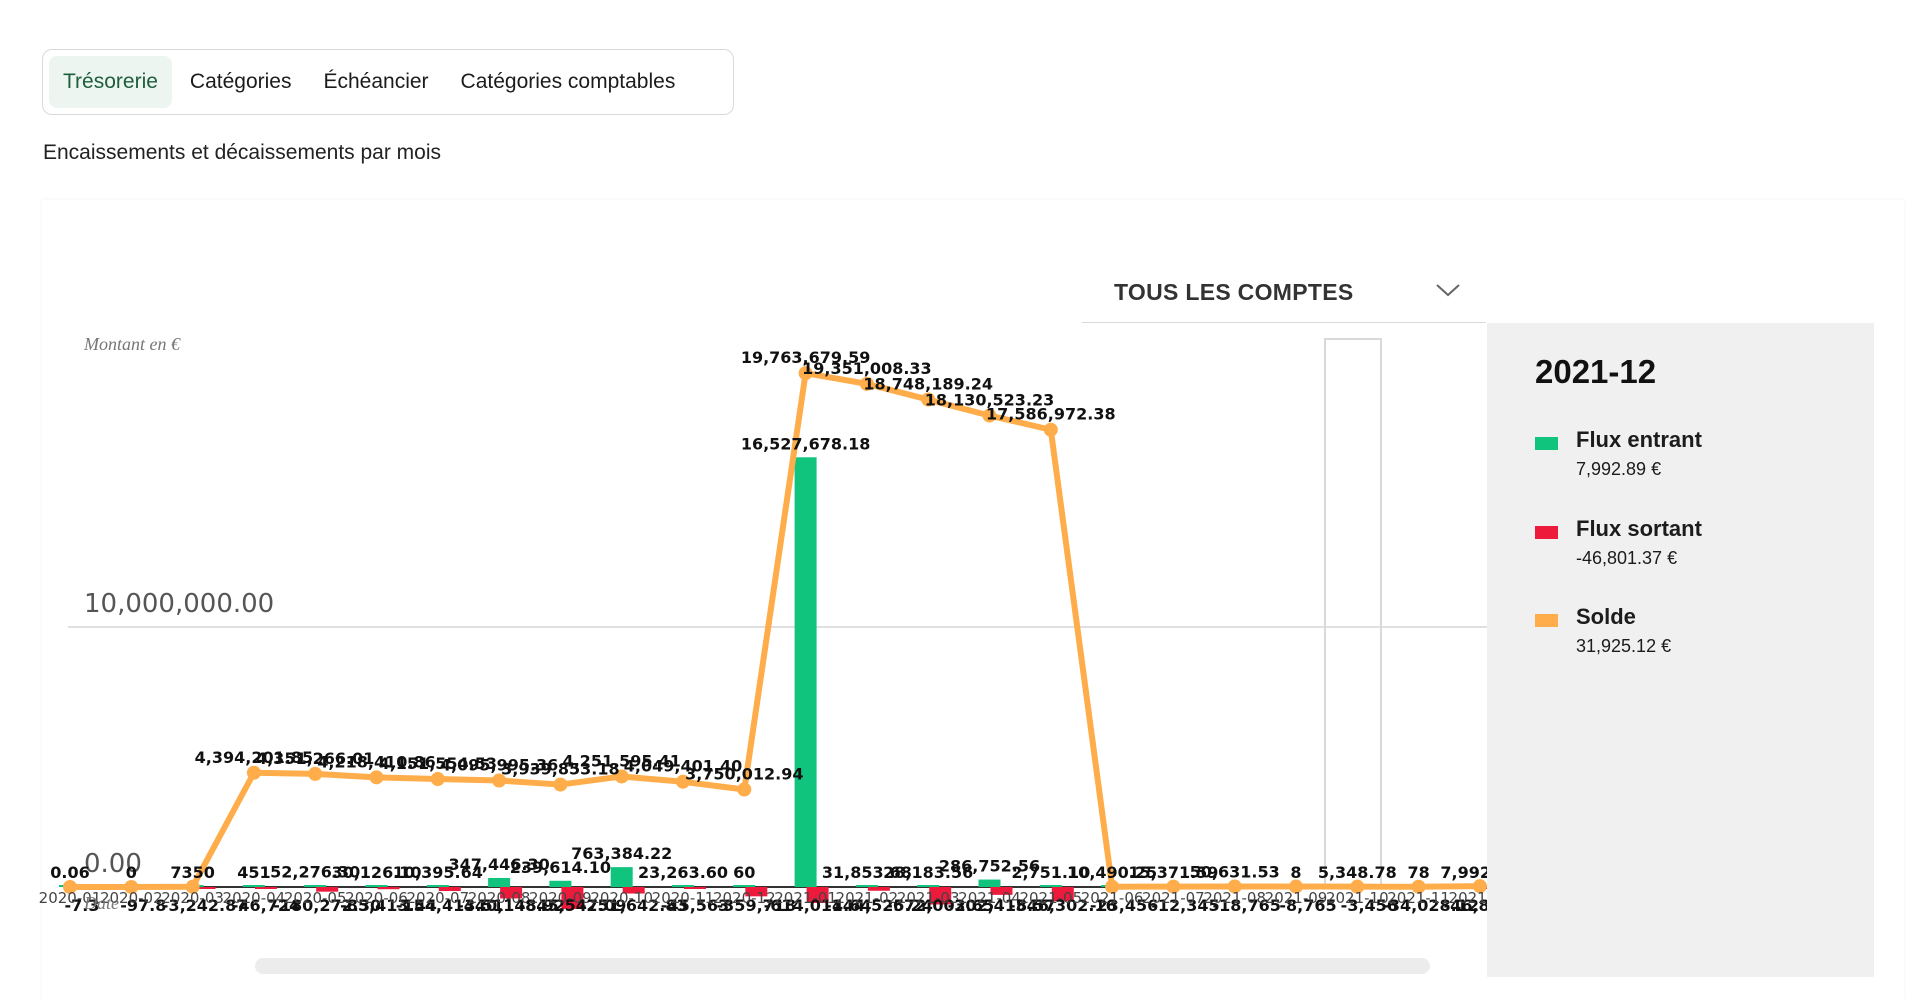  I want to click on x-tick-label: 2020-09, so click(560, 898).